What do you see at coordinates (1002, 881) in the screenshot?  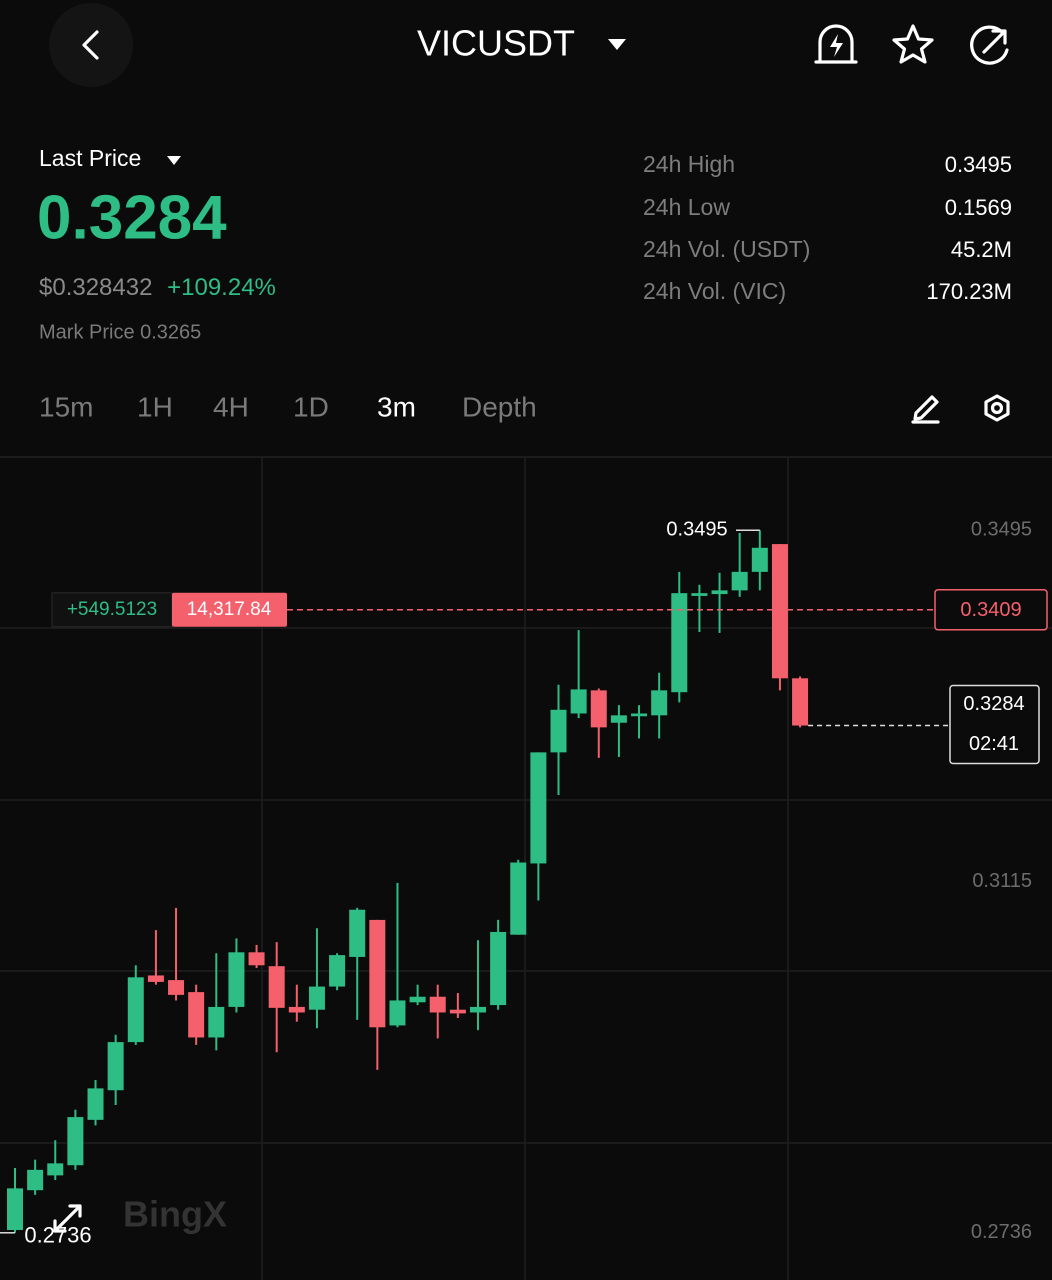 I see `y-tick-label: 0.3115` at bounding box center [1002, 881].